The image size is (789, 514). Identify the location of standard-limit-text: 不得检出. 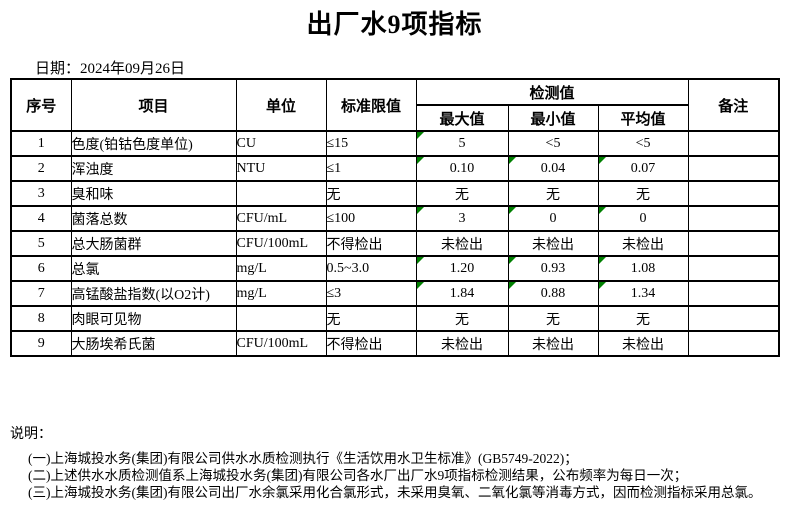
(354, 245).